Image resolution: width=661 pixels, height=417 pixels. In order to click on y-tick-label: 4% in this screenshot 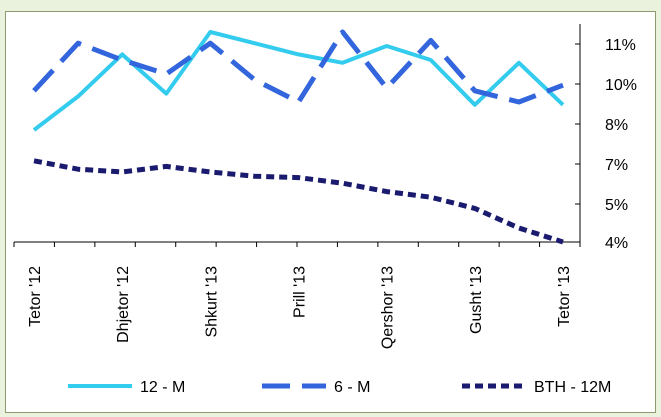, I will do `click(616, 243)`.